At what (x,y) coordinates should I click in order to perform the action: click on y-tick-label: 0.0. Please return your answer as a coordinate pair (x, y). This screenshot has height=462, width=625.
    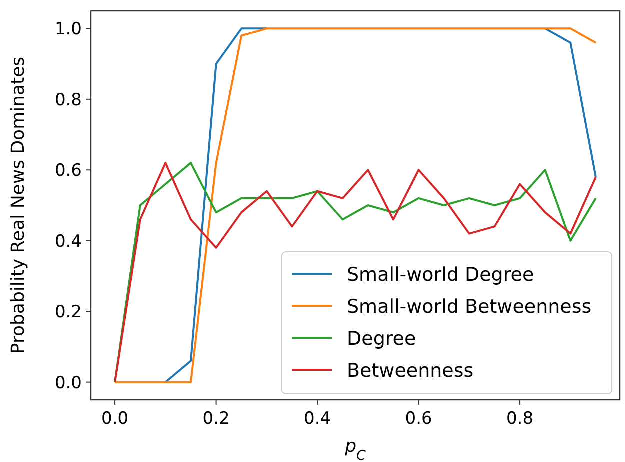
    Looking at the image, I should click on (68, 383).